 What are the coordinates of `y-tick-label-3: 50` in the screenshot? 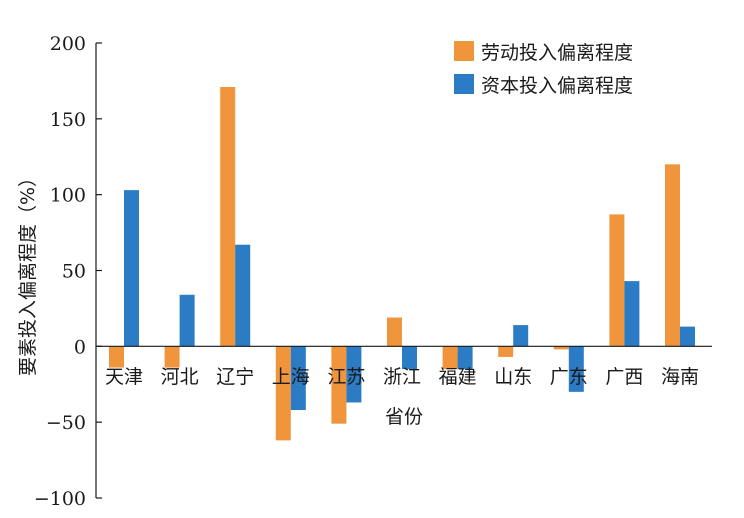 It's located at (74, 272).